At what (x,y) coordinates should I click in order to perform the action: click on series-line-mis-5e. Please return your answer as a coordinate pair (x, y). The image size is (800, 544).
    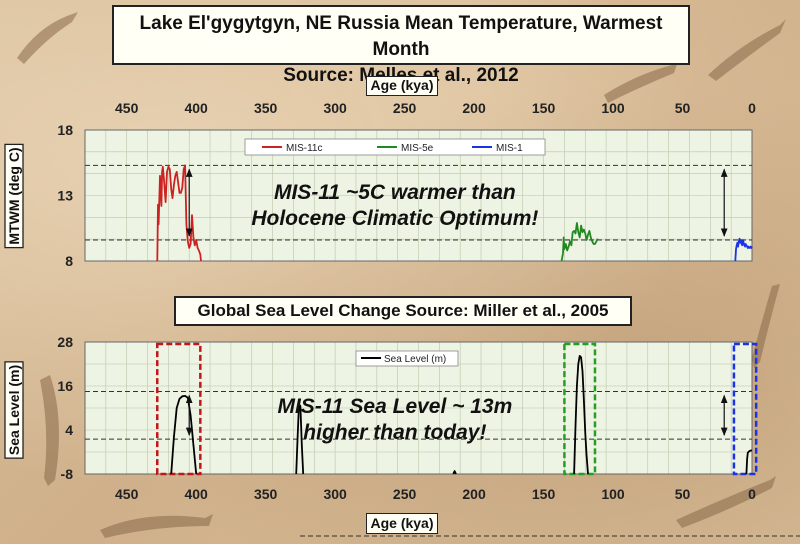
    Looking at the image, I should click on (579, 242).